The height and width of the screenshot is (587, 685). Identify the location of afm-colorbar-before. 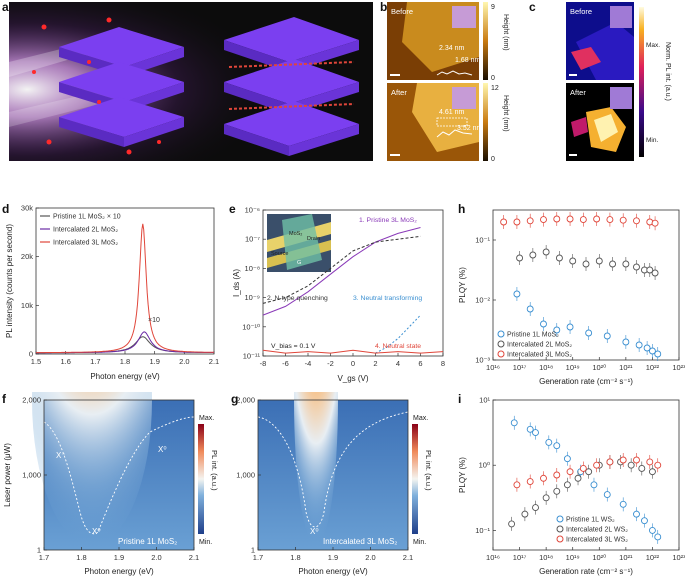
(485, 41).